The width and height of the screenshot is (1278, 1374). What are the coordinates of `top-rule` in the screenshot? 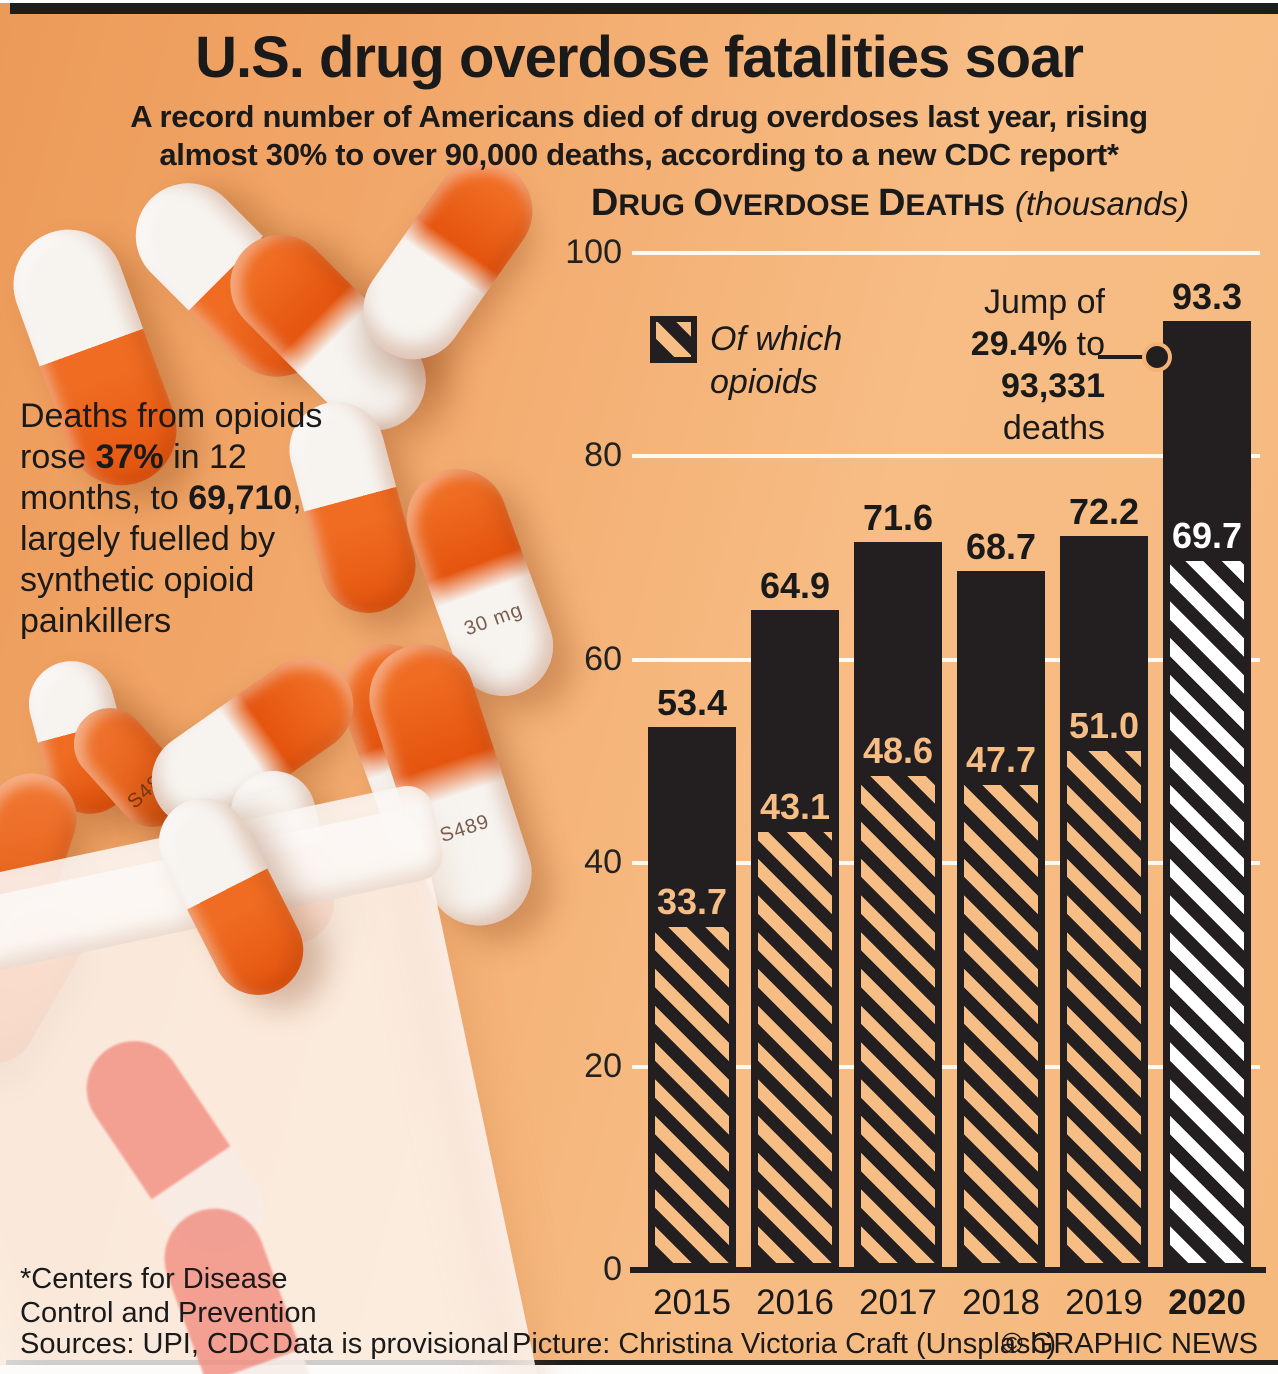 It's located at (644, 8).